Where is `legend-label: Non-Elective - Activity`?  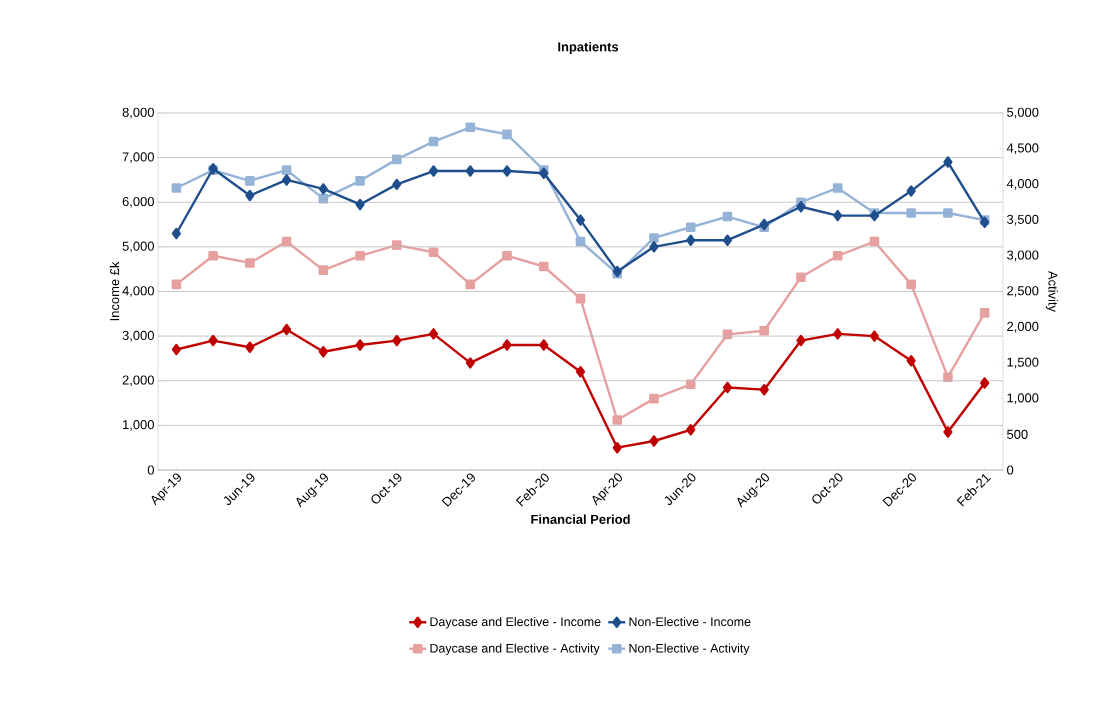 legend-label: Non-Elective - Activity is located at coordinates (689, 649).